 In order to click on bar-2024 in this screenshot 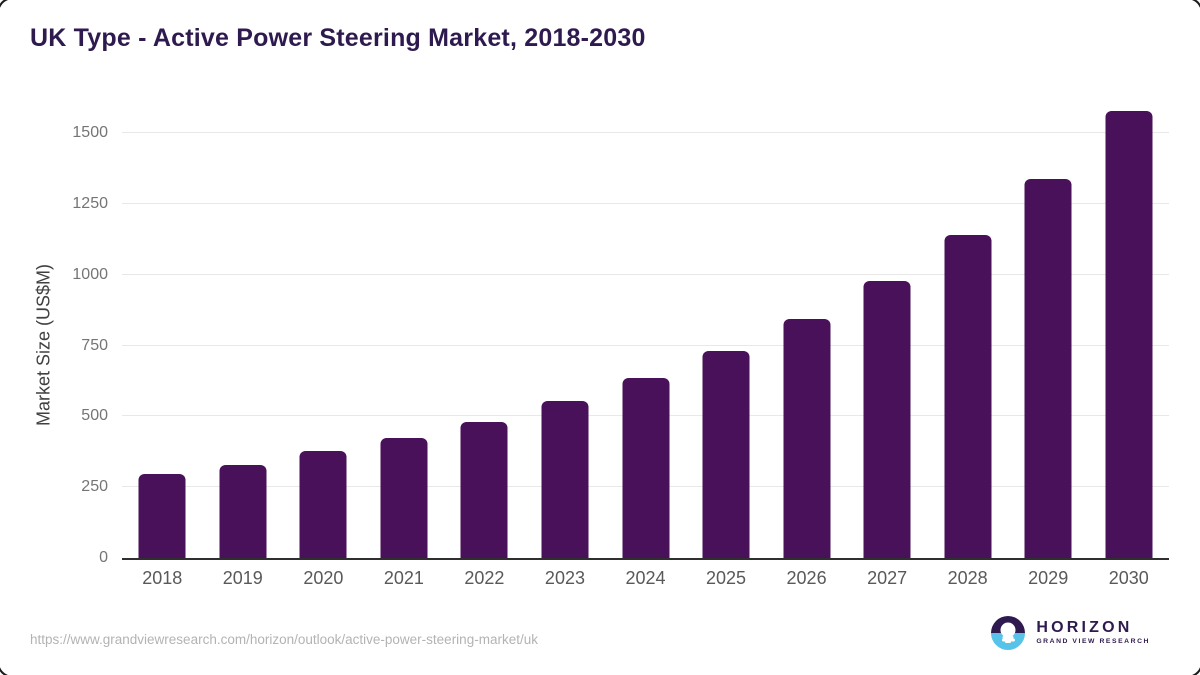, I will do `click(645, 468)`.